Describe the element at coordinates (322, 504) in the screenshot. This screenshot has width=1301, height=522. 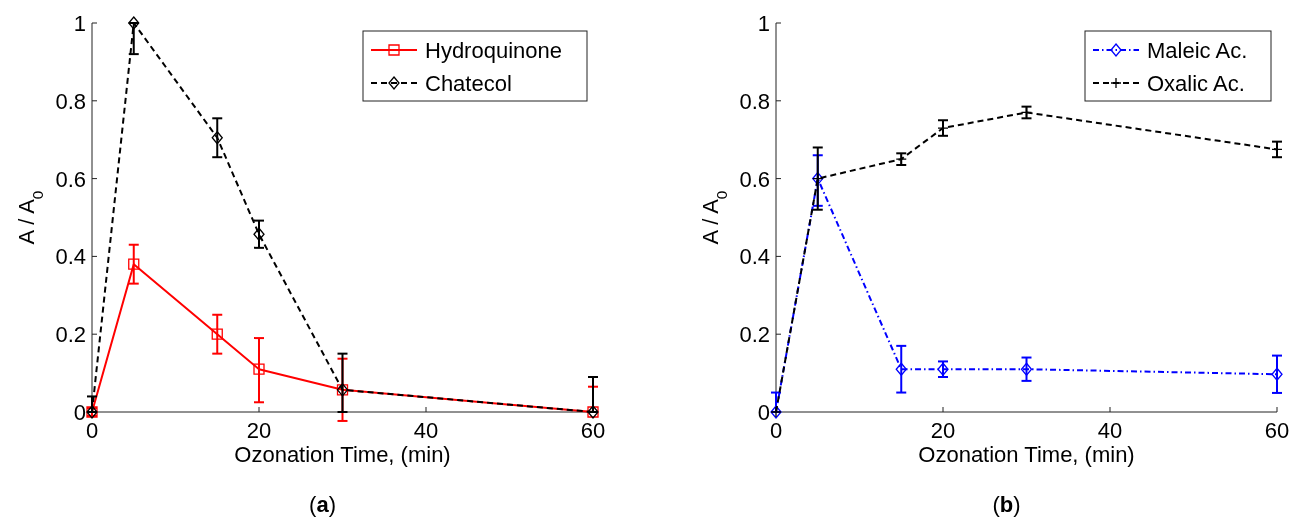
I see `text: (a)` at that location.